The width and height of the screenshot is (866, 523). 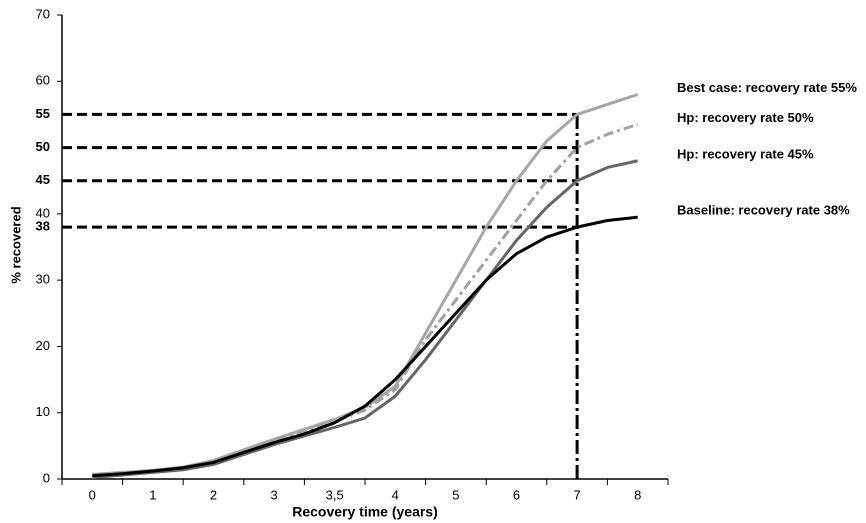 What do you see at coordinates (43, 226) in the screenshot?
I see `reference-tick-label: 38` at bounding box center [43, 226].